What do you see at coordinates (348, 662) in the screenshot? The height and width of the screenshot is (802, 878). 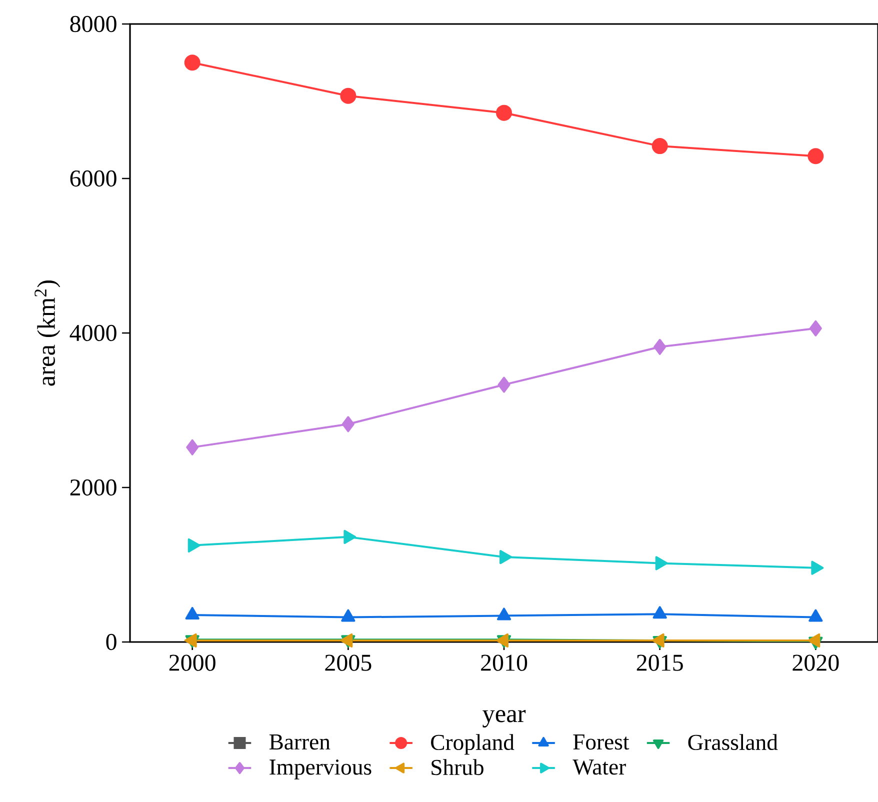 I see `x-tick-label: 2005` at bounding box center [348, 662].